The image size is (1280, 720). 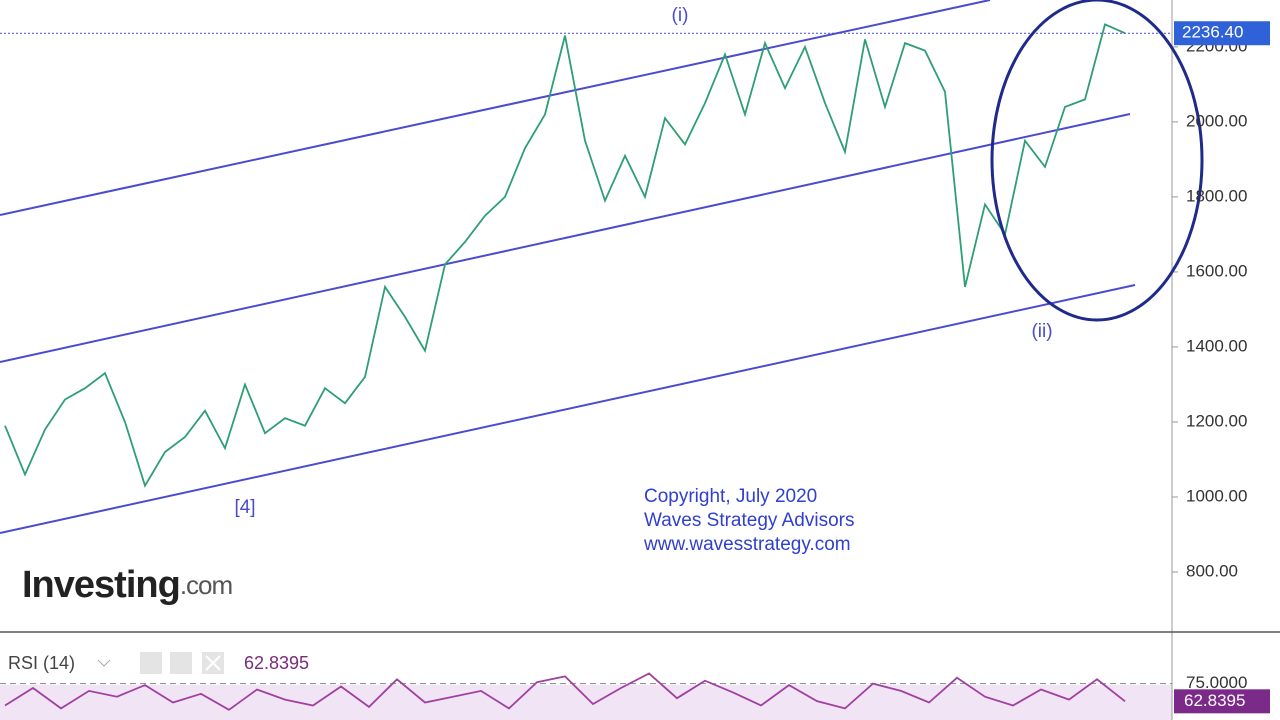 I want to click on rsi-value: 62.8395, so click(x=276, y=663).